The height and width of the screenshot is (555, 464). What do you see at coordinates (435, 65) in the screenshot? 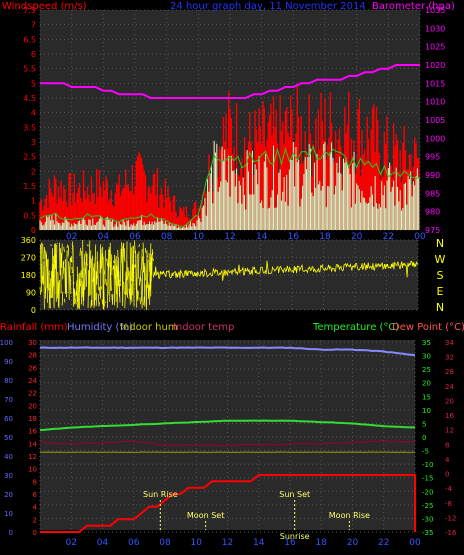
I see `baro-tick-label: 1020` at bounding box center [435, 65].